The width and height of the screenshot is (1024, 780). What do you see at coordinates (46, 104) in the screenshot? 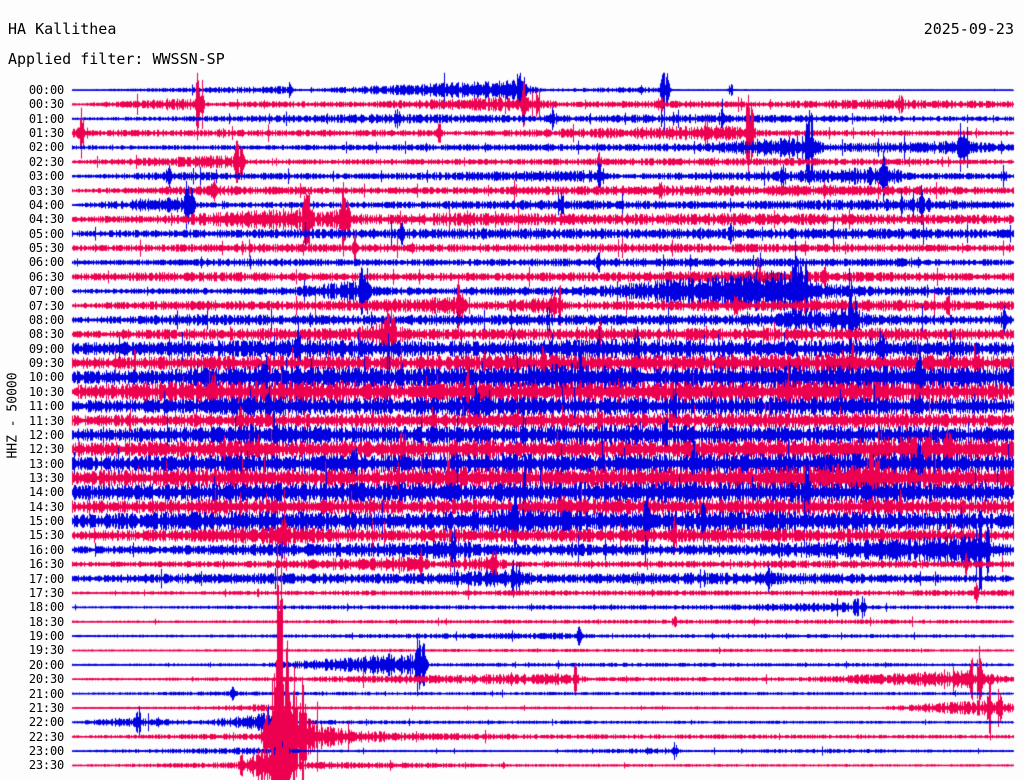
I see `time-label: 00:30` at bounding box center [46, 104].